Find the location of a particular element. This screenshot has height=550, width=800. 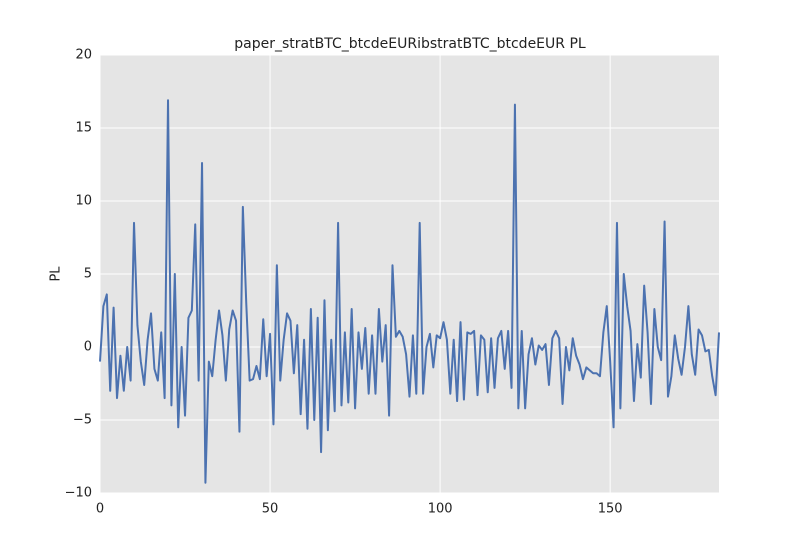

x-tick-label: 150 is located at coordinates (610, 509).